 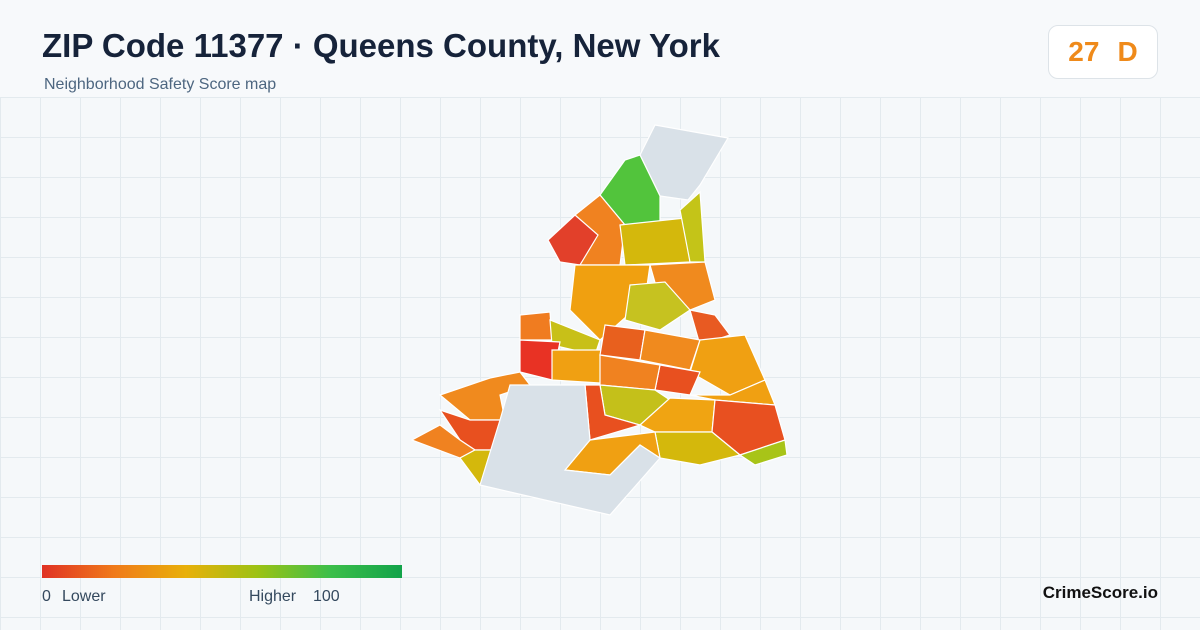 I want to click on score-grade: D, so click(x=1127, y=51).